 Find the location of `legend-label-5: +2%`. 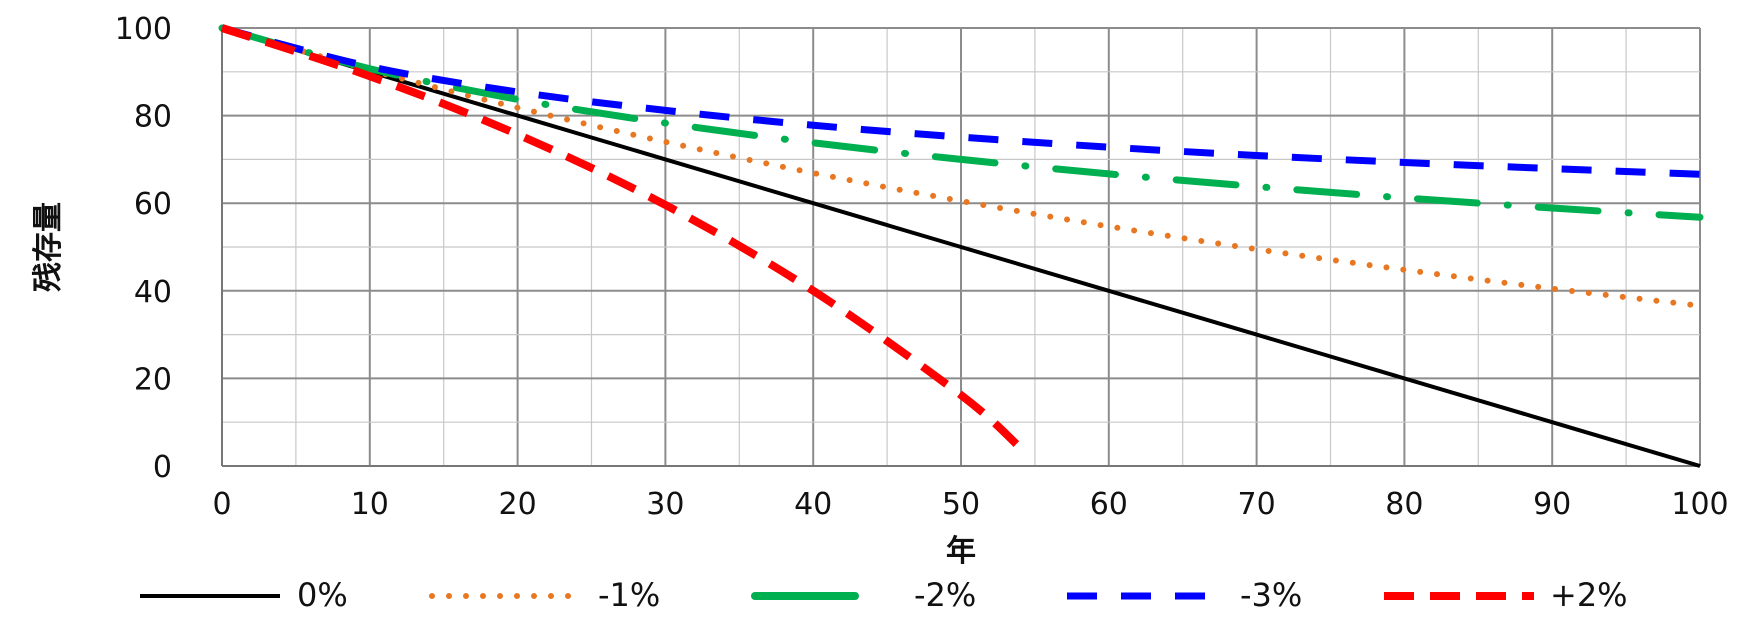

legend-label-5: +2% is located at coordinates (1589, 595).